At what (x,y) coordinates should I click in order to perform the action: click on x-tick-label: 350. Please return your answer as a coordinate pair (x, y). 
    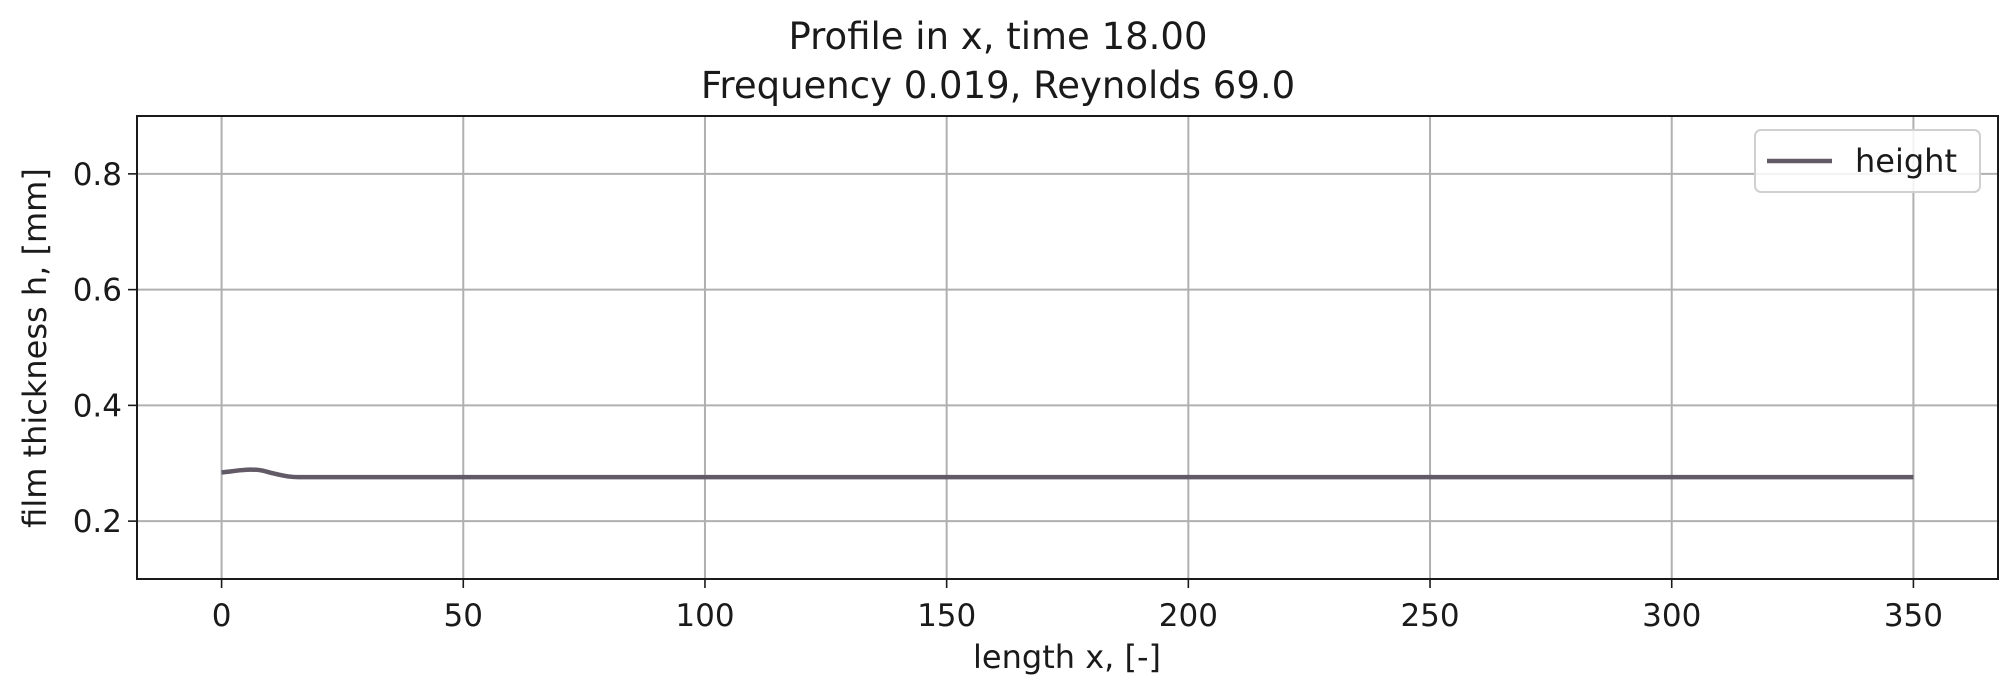
    Looking at the image, I should click on (1913, 616).